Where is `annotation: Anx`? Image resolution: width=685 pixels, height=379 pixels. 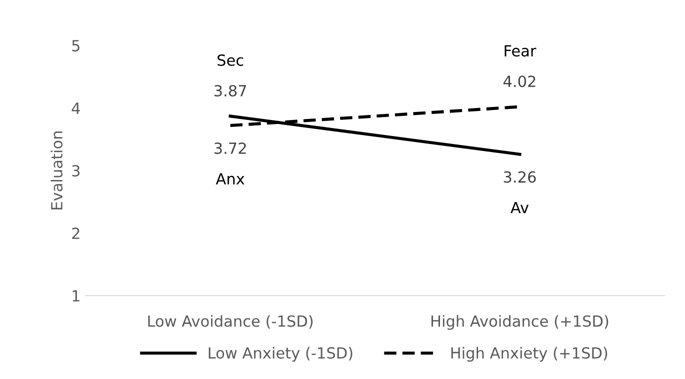
annotation: Anx is located at coordinates (230, 178).